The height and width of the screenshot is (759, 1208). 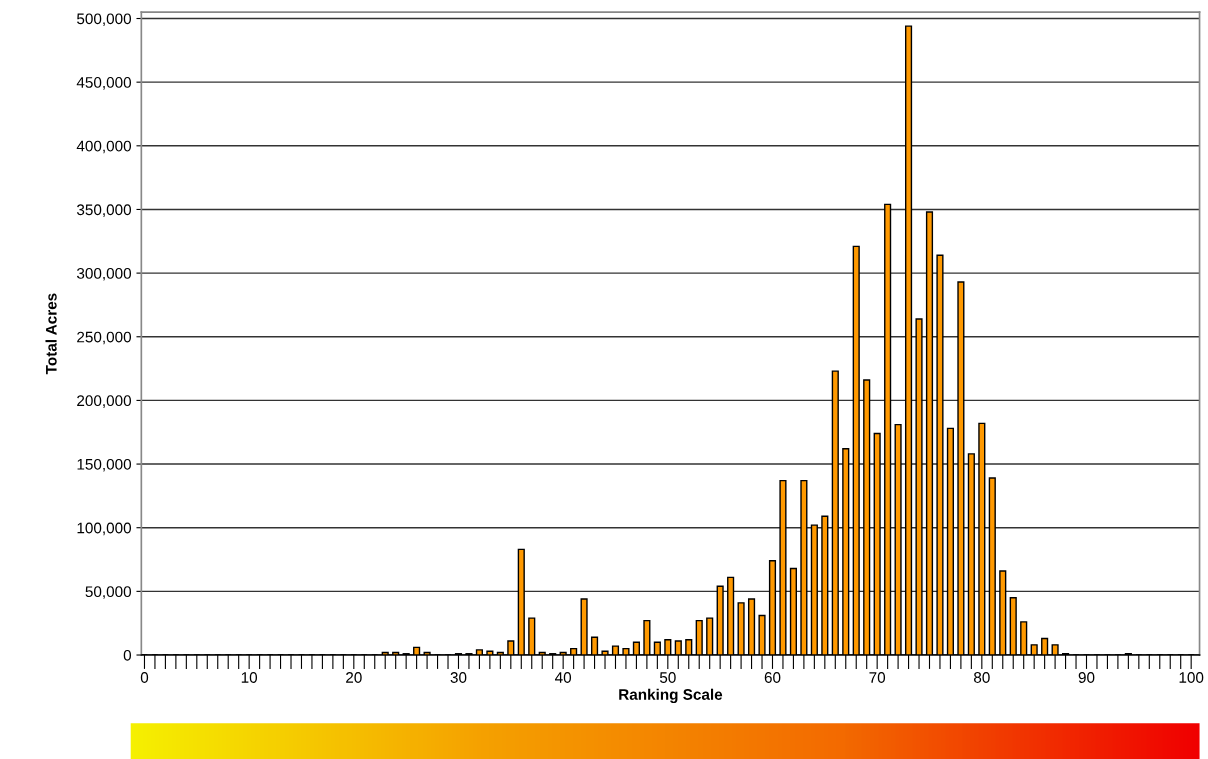 What do you see at coordinates (104, 465) in the screenshot?
I see `y-tick-label: 150,000` at bounding box center [104, 465].